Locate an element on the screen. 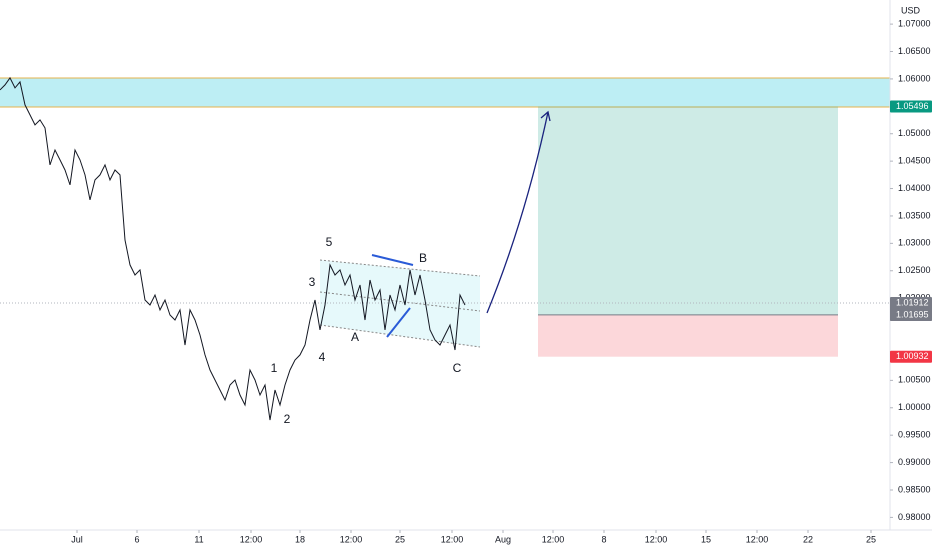  y-tick-label: 0.98000 is located at coordinates (914, 517).